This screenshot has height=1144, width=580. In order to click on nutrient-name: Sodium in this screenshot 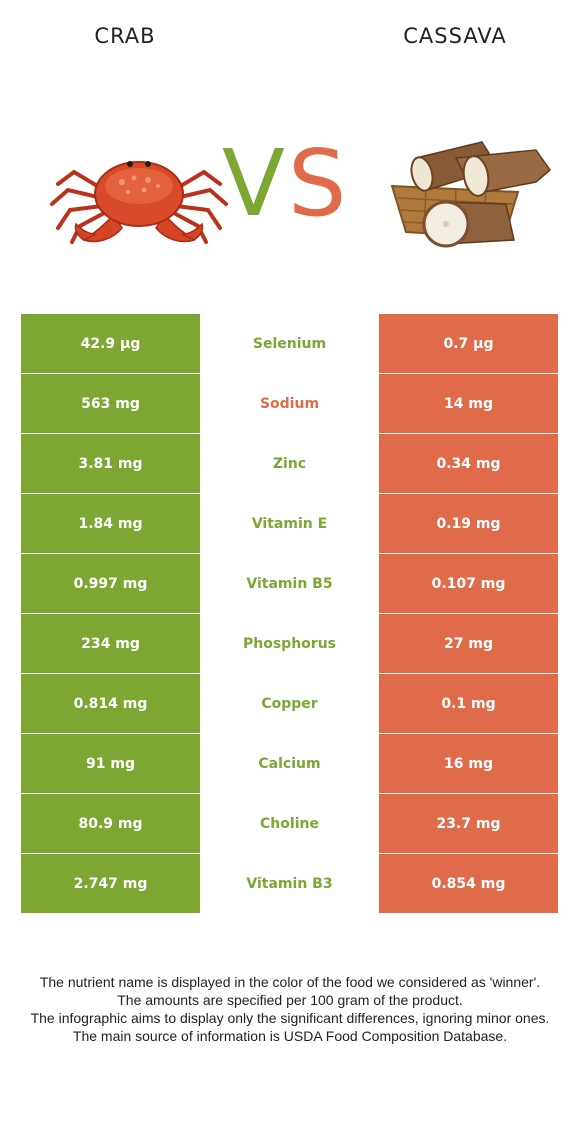, I will do `click(289, 403)`.